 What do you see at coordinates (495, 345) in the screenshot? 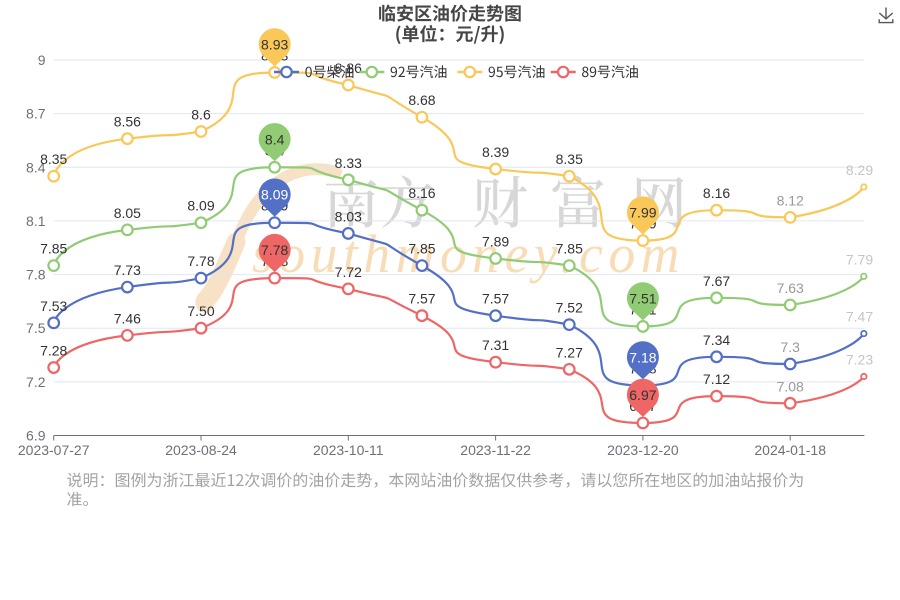
I see `svg-text: 7.31` at bounding box center [495, 345].